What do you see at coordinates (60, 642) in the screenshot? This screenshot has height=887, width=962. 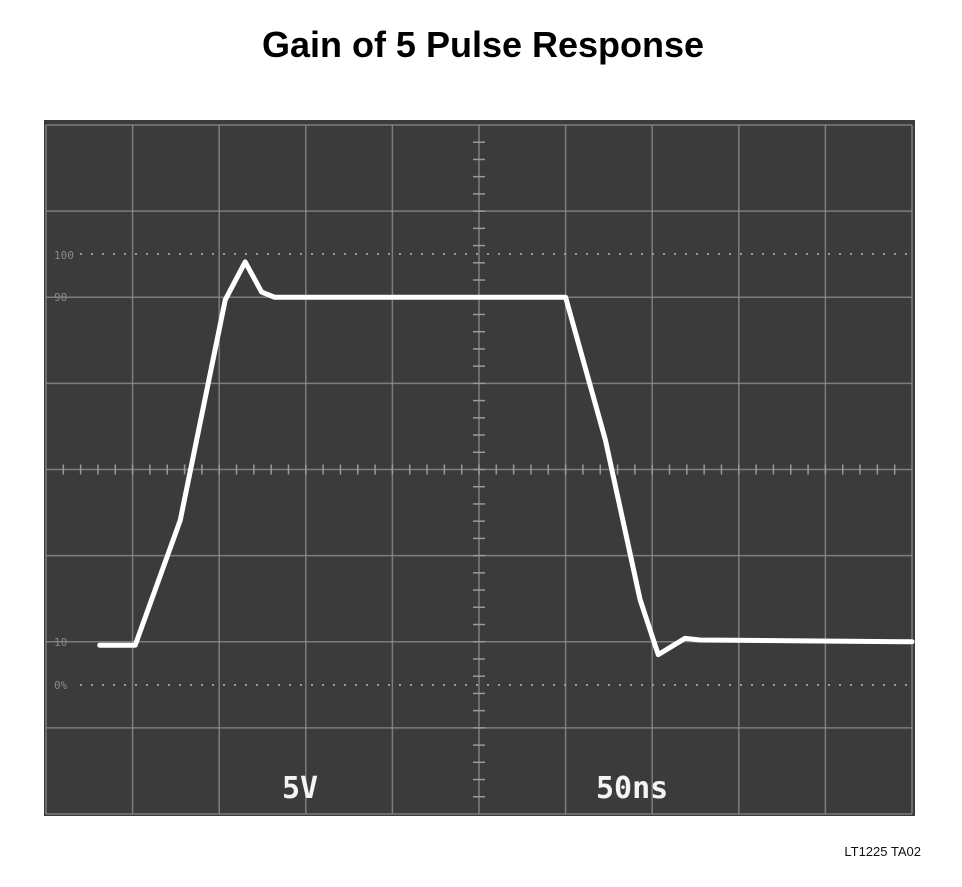 I see `graticule-label: 10` at bounding box center [60, 642].